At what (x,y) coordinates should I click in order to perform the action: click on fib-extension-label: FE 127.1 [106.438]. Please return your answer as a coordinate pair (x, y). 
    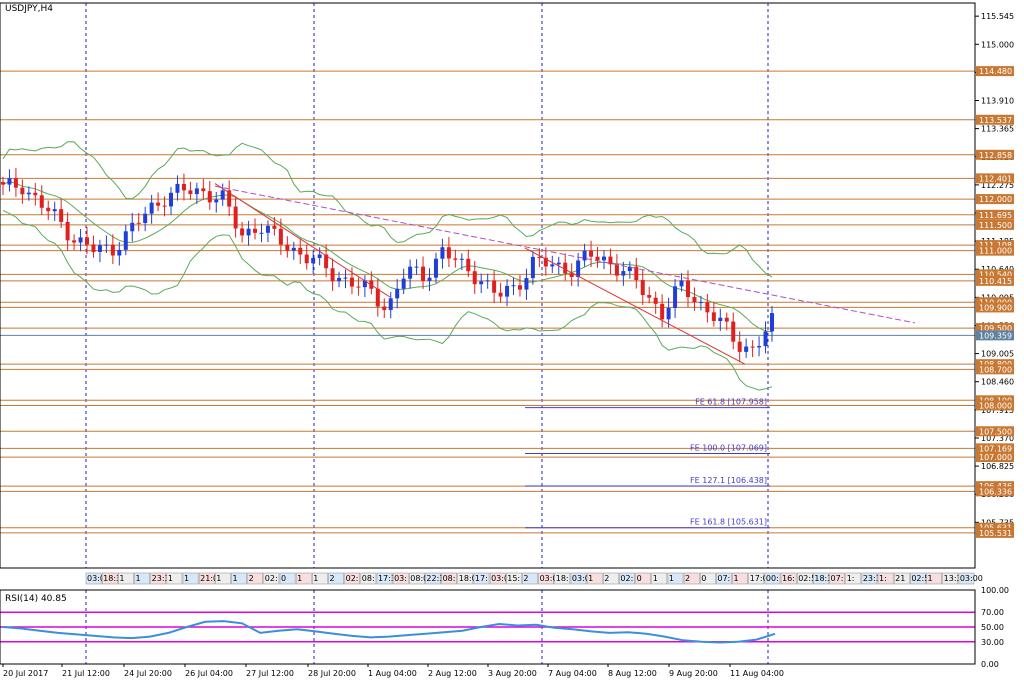
    Looking at the image, I should click on (728, 480).